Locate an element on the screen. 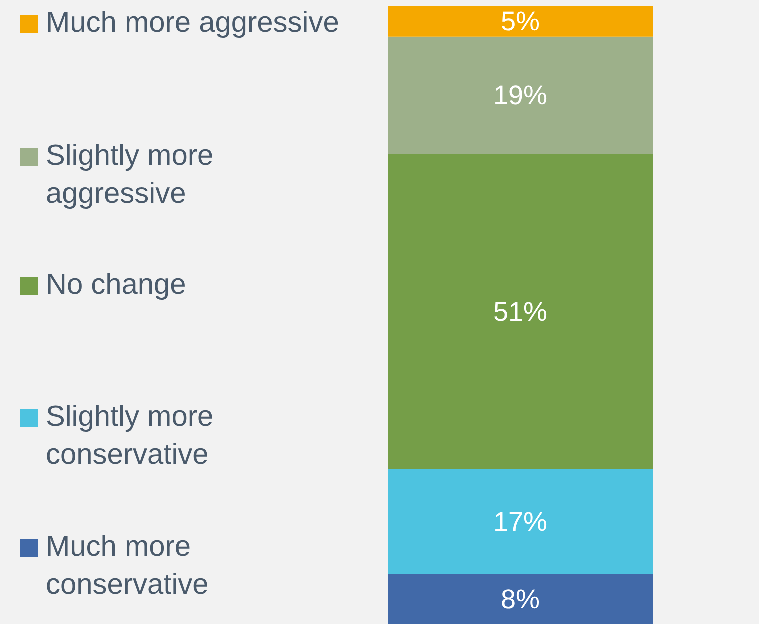  legend-label: Slightly more conservative is located at coordinates (130, 436).